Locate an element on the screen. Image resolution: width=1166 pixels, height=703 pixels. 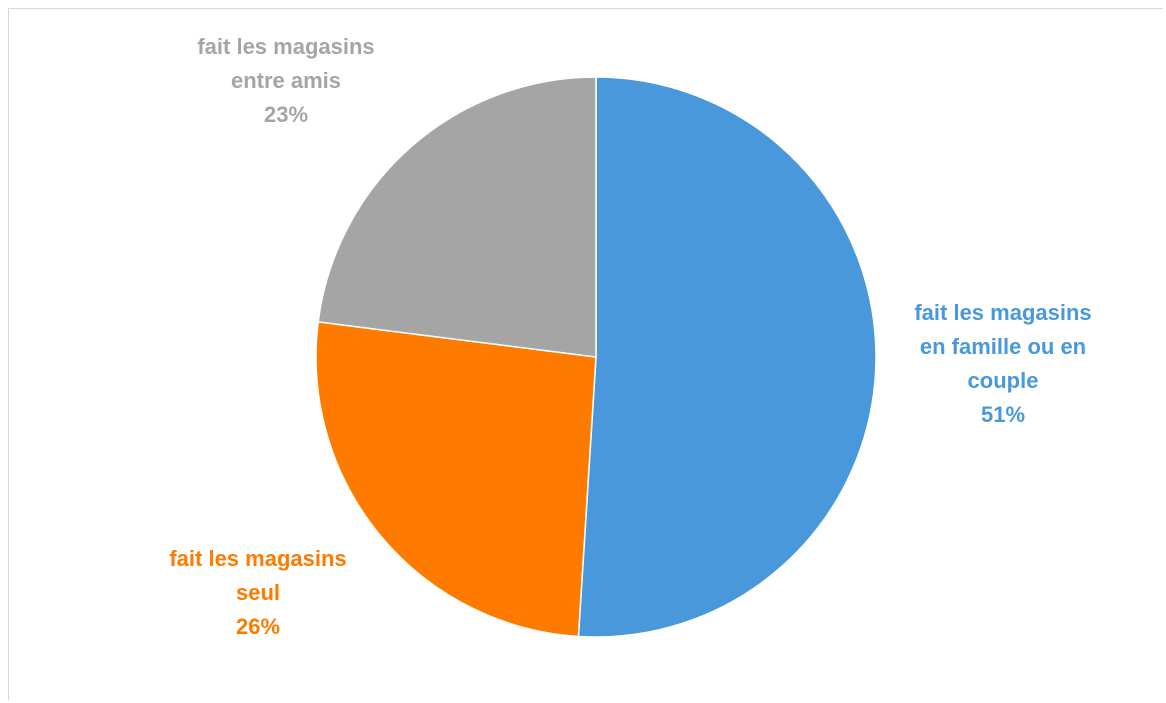
slice-label-famille-line-1: fait les magasins is located at coordinates (1003, 312).